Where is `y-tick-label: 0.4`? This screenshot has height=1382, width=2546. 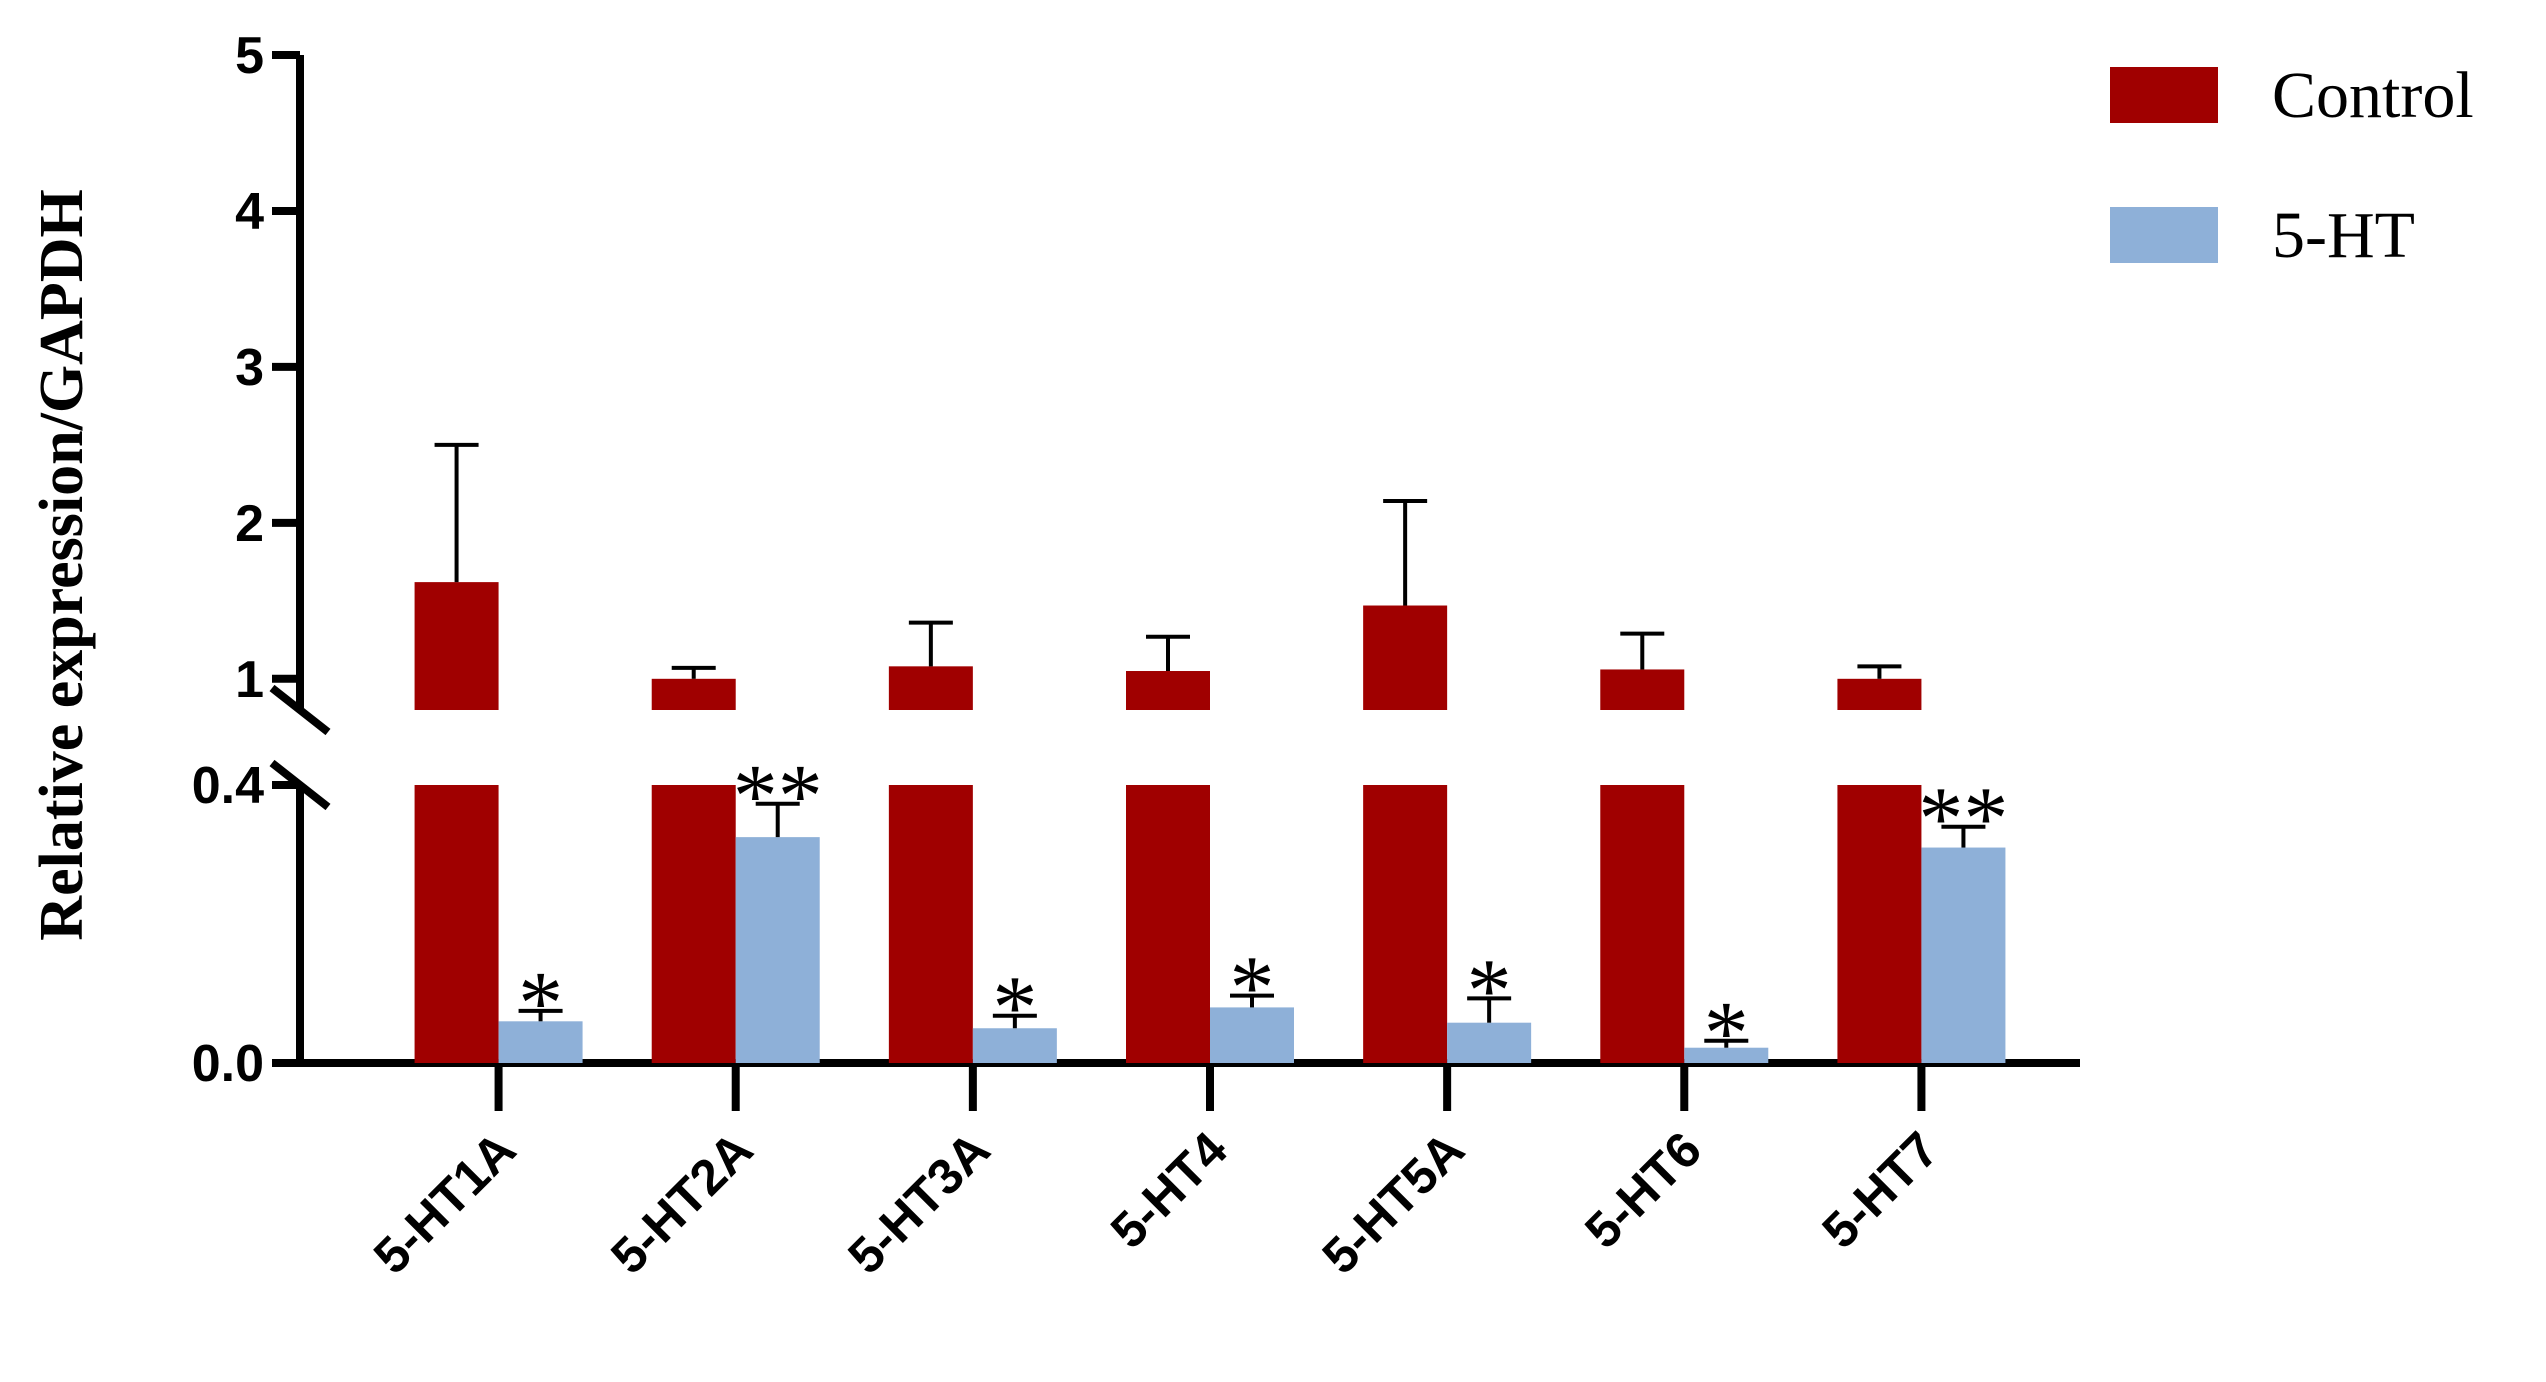
y-tick-label: 0.4 is located at coordinates (228, 786).